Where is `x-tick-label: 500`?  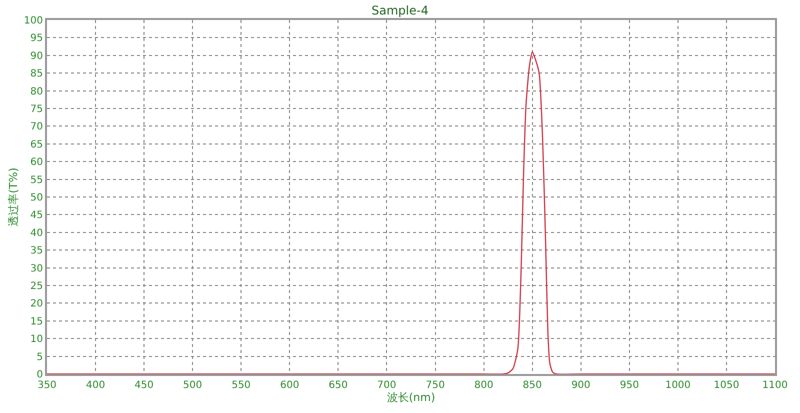 x-tick-label: 500 is located at coordinates (192, 385).